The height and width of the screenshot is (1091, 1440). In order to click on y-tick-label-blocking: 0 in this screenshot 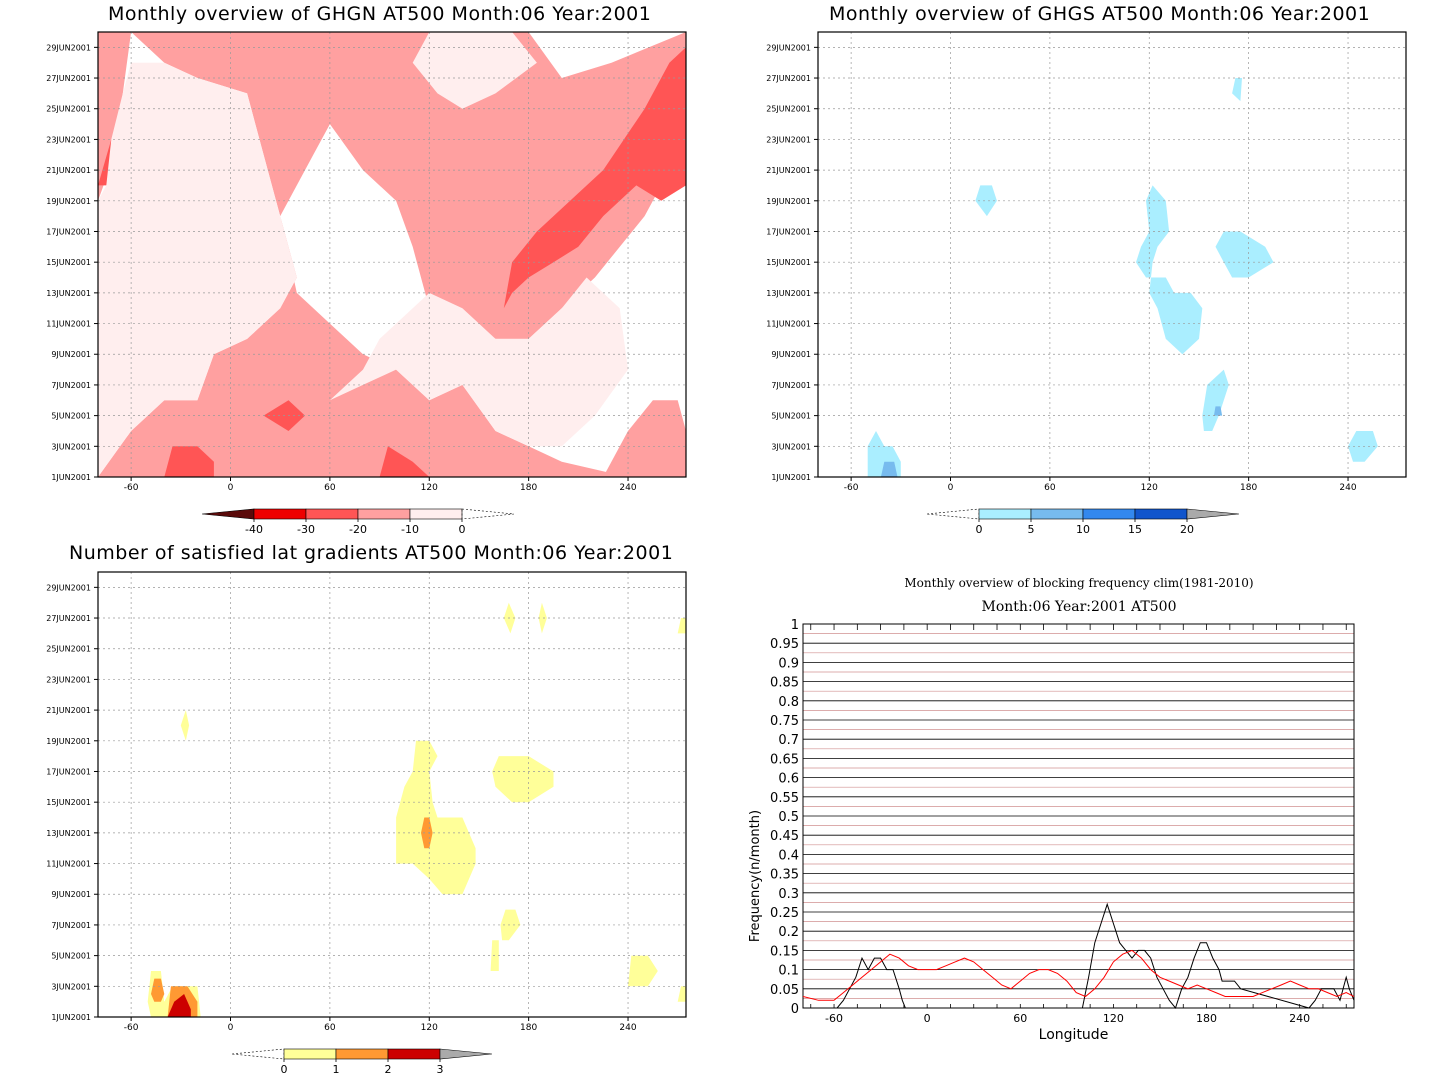, I will do `click(795, 1009)`.